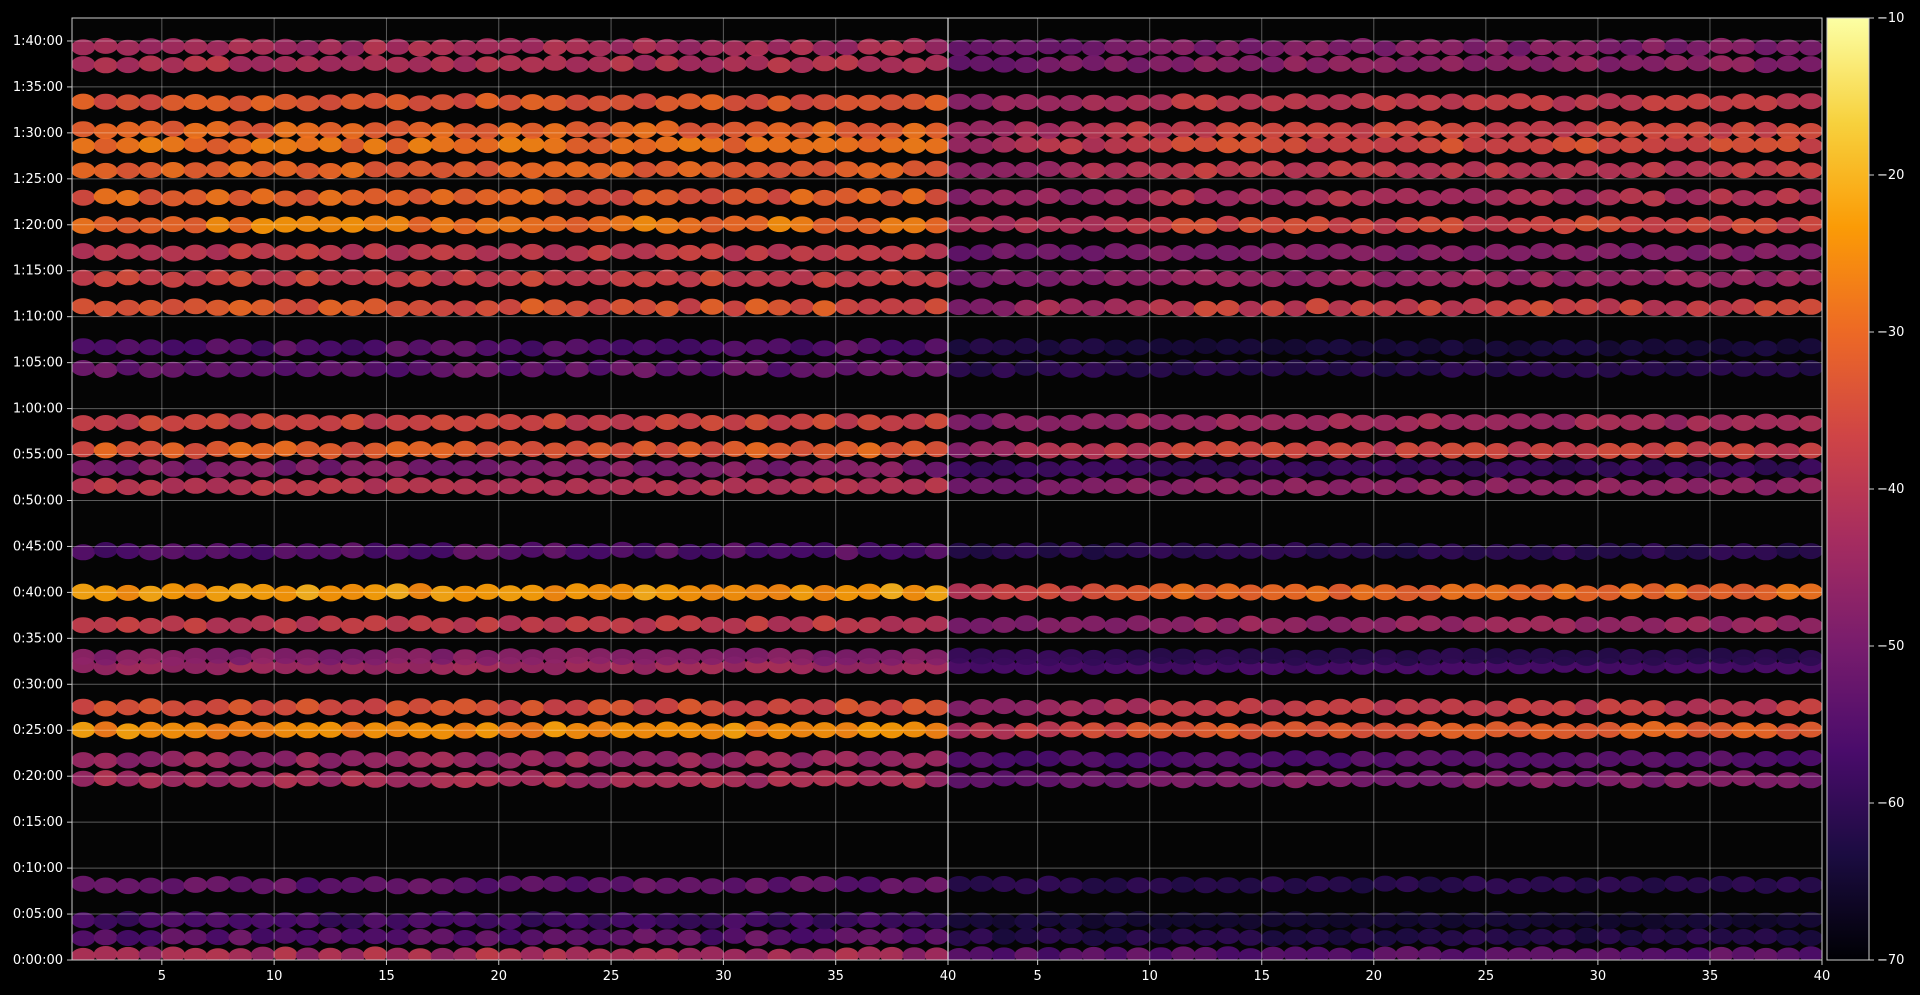 The height and width of the screenshot is (995, 1920). I want to click on y-tick-label: 1:20:00, so click(38, 225).